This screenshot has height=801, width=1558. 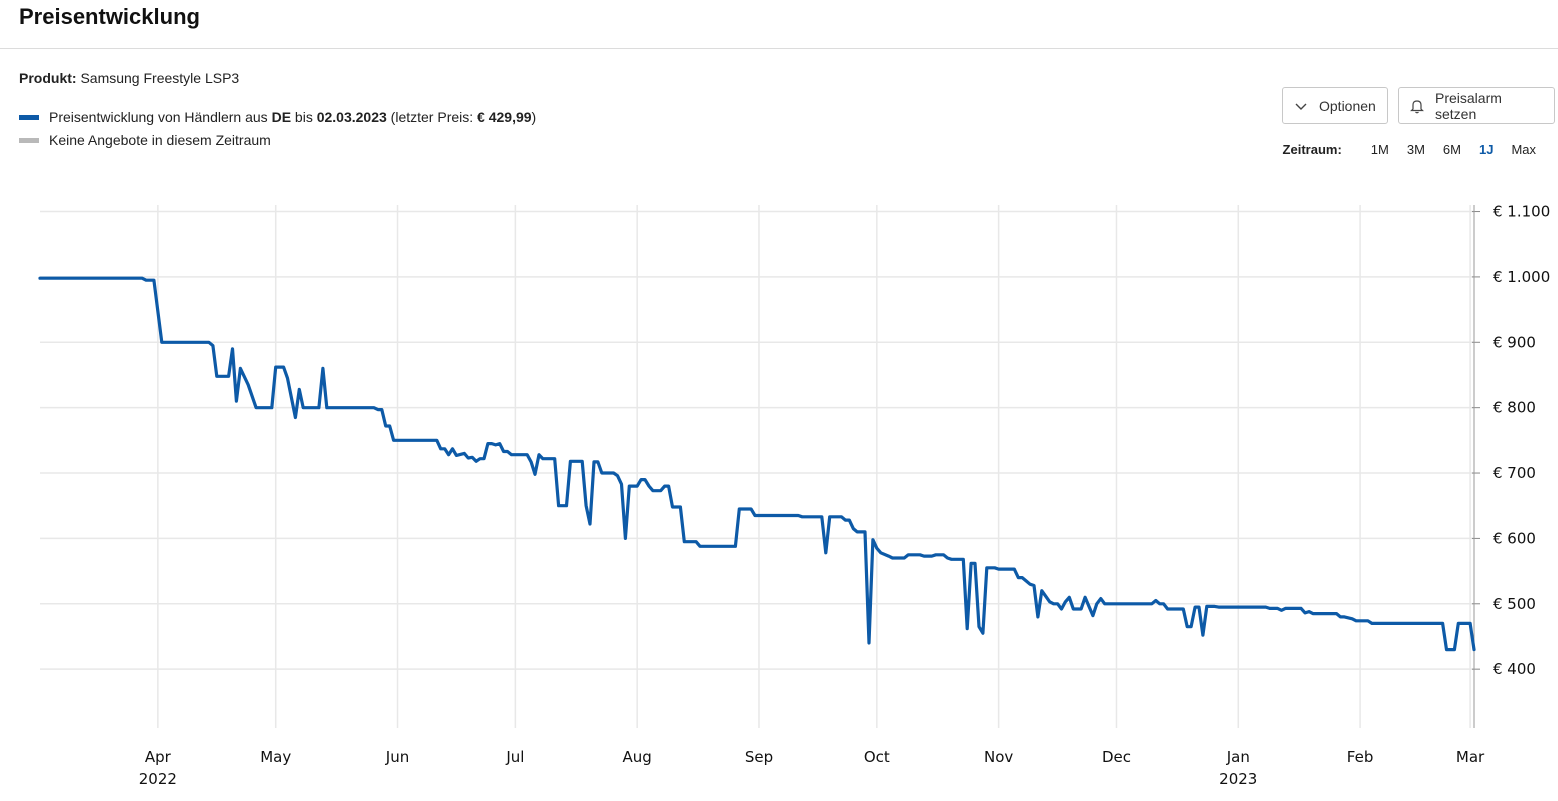 I want to click on legend-mid: bis, so click(x=304, y=117).